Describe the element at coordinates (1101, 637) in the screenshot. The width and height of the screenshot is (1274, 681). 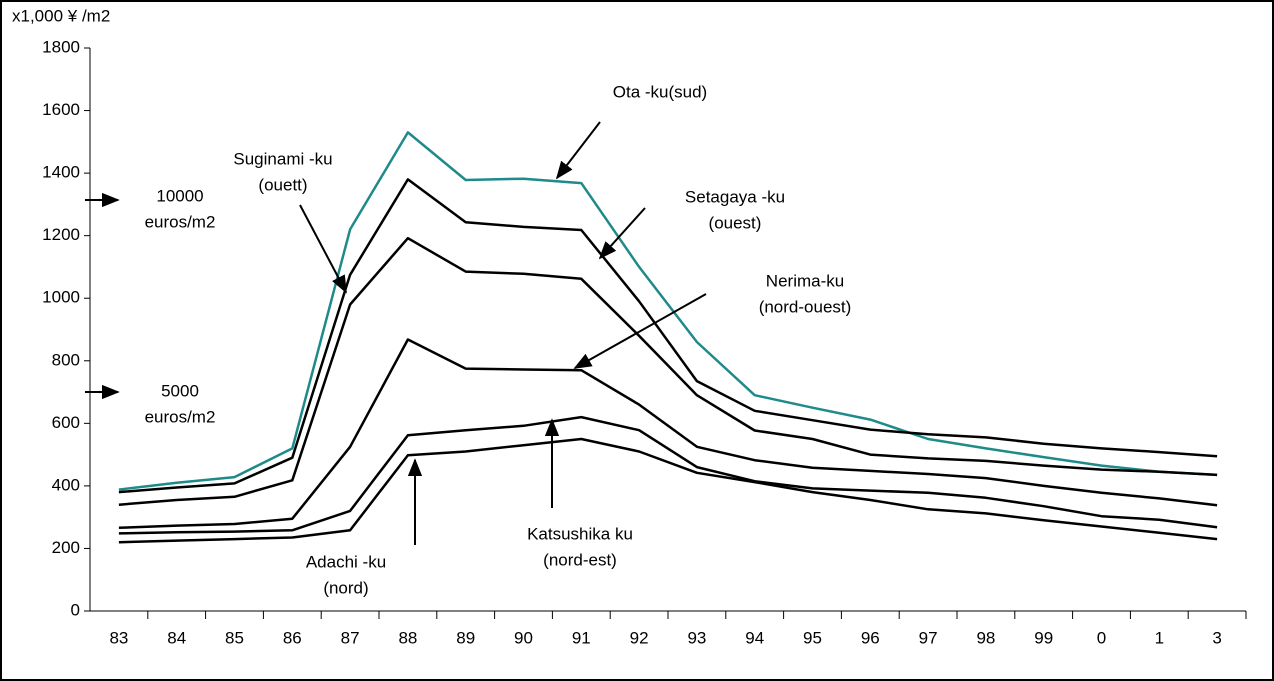
I see `x-tick-label: 0` at that location.